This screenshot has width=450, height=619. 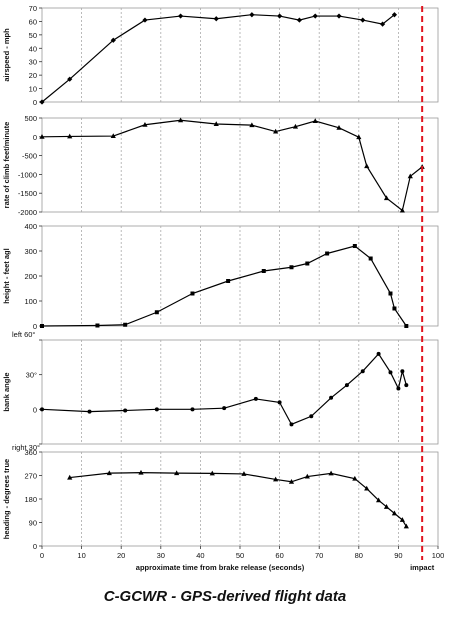 I want to click on y-axis-label: rate of climb feet/minute, so click(x=6, y=165).